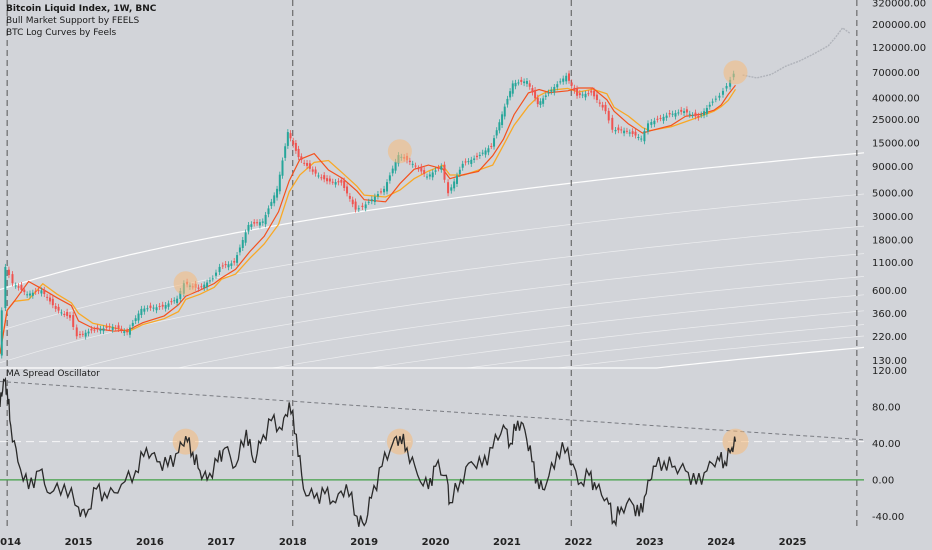 This screenshot has width=932, height=550. I want to click on x-tick-2019: 2019, so click(364, 542).